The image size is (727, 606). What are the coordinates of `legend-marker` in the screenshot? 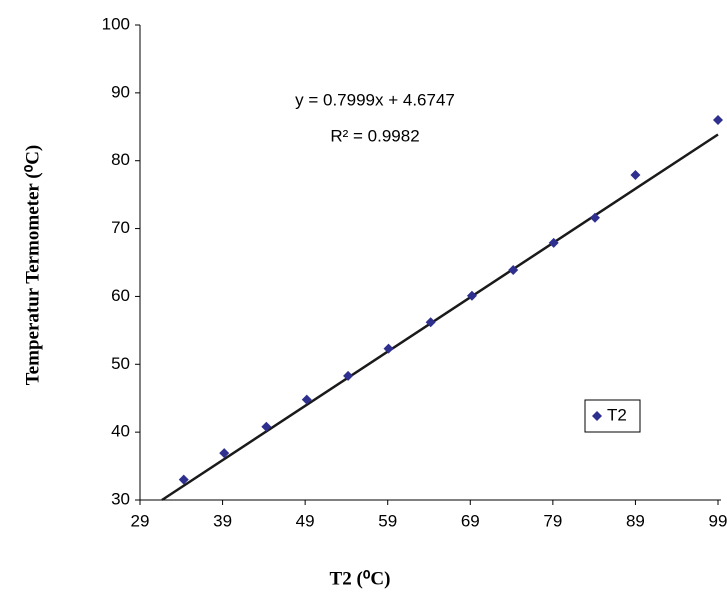 It's located at (597, 416).